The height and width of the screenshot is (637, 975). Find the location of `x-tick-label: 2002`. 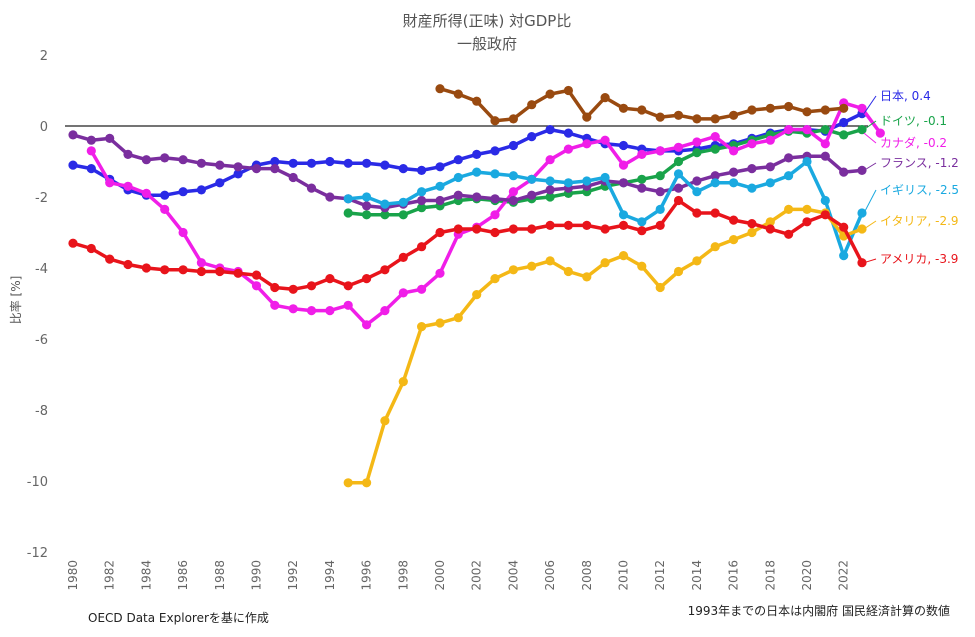

x-tick-label: 2002 is located at coordinates (477, 575).